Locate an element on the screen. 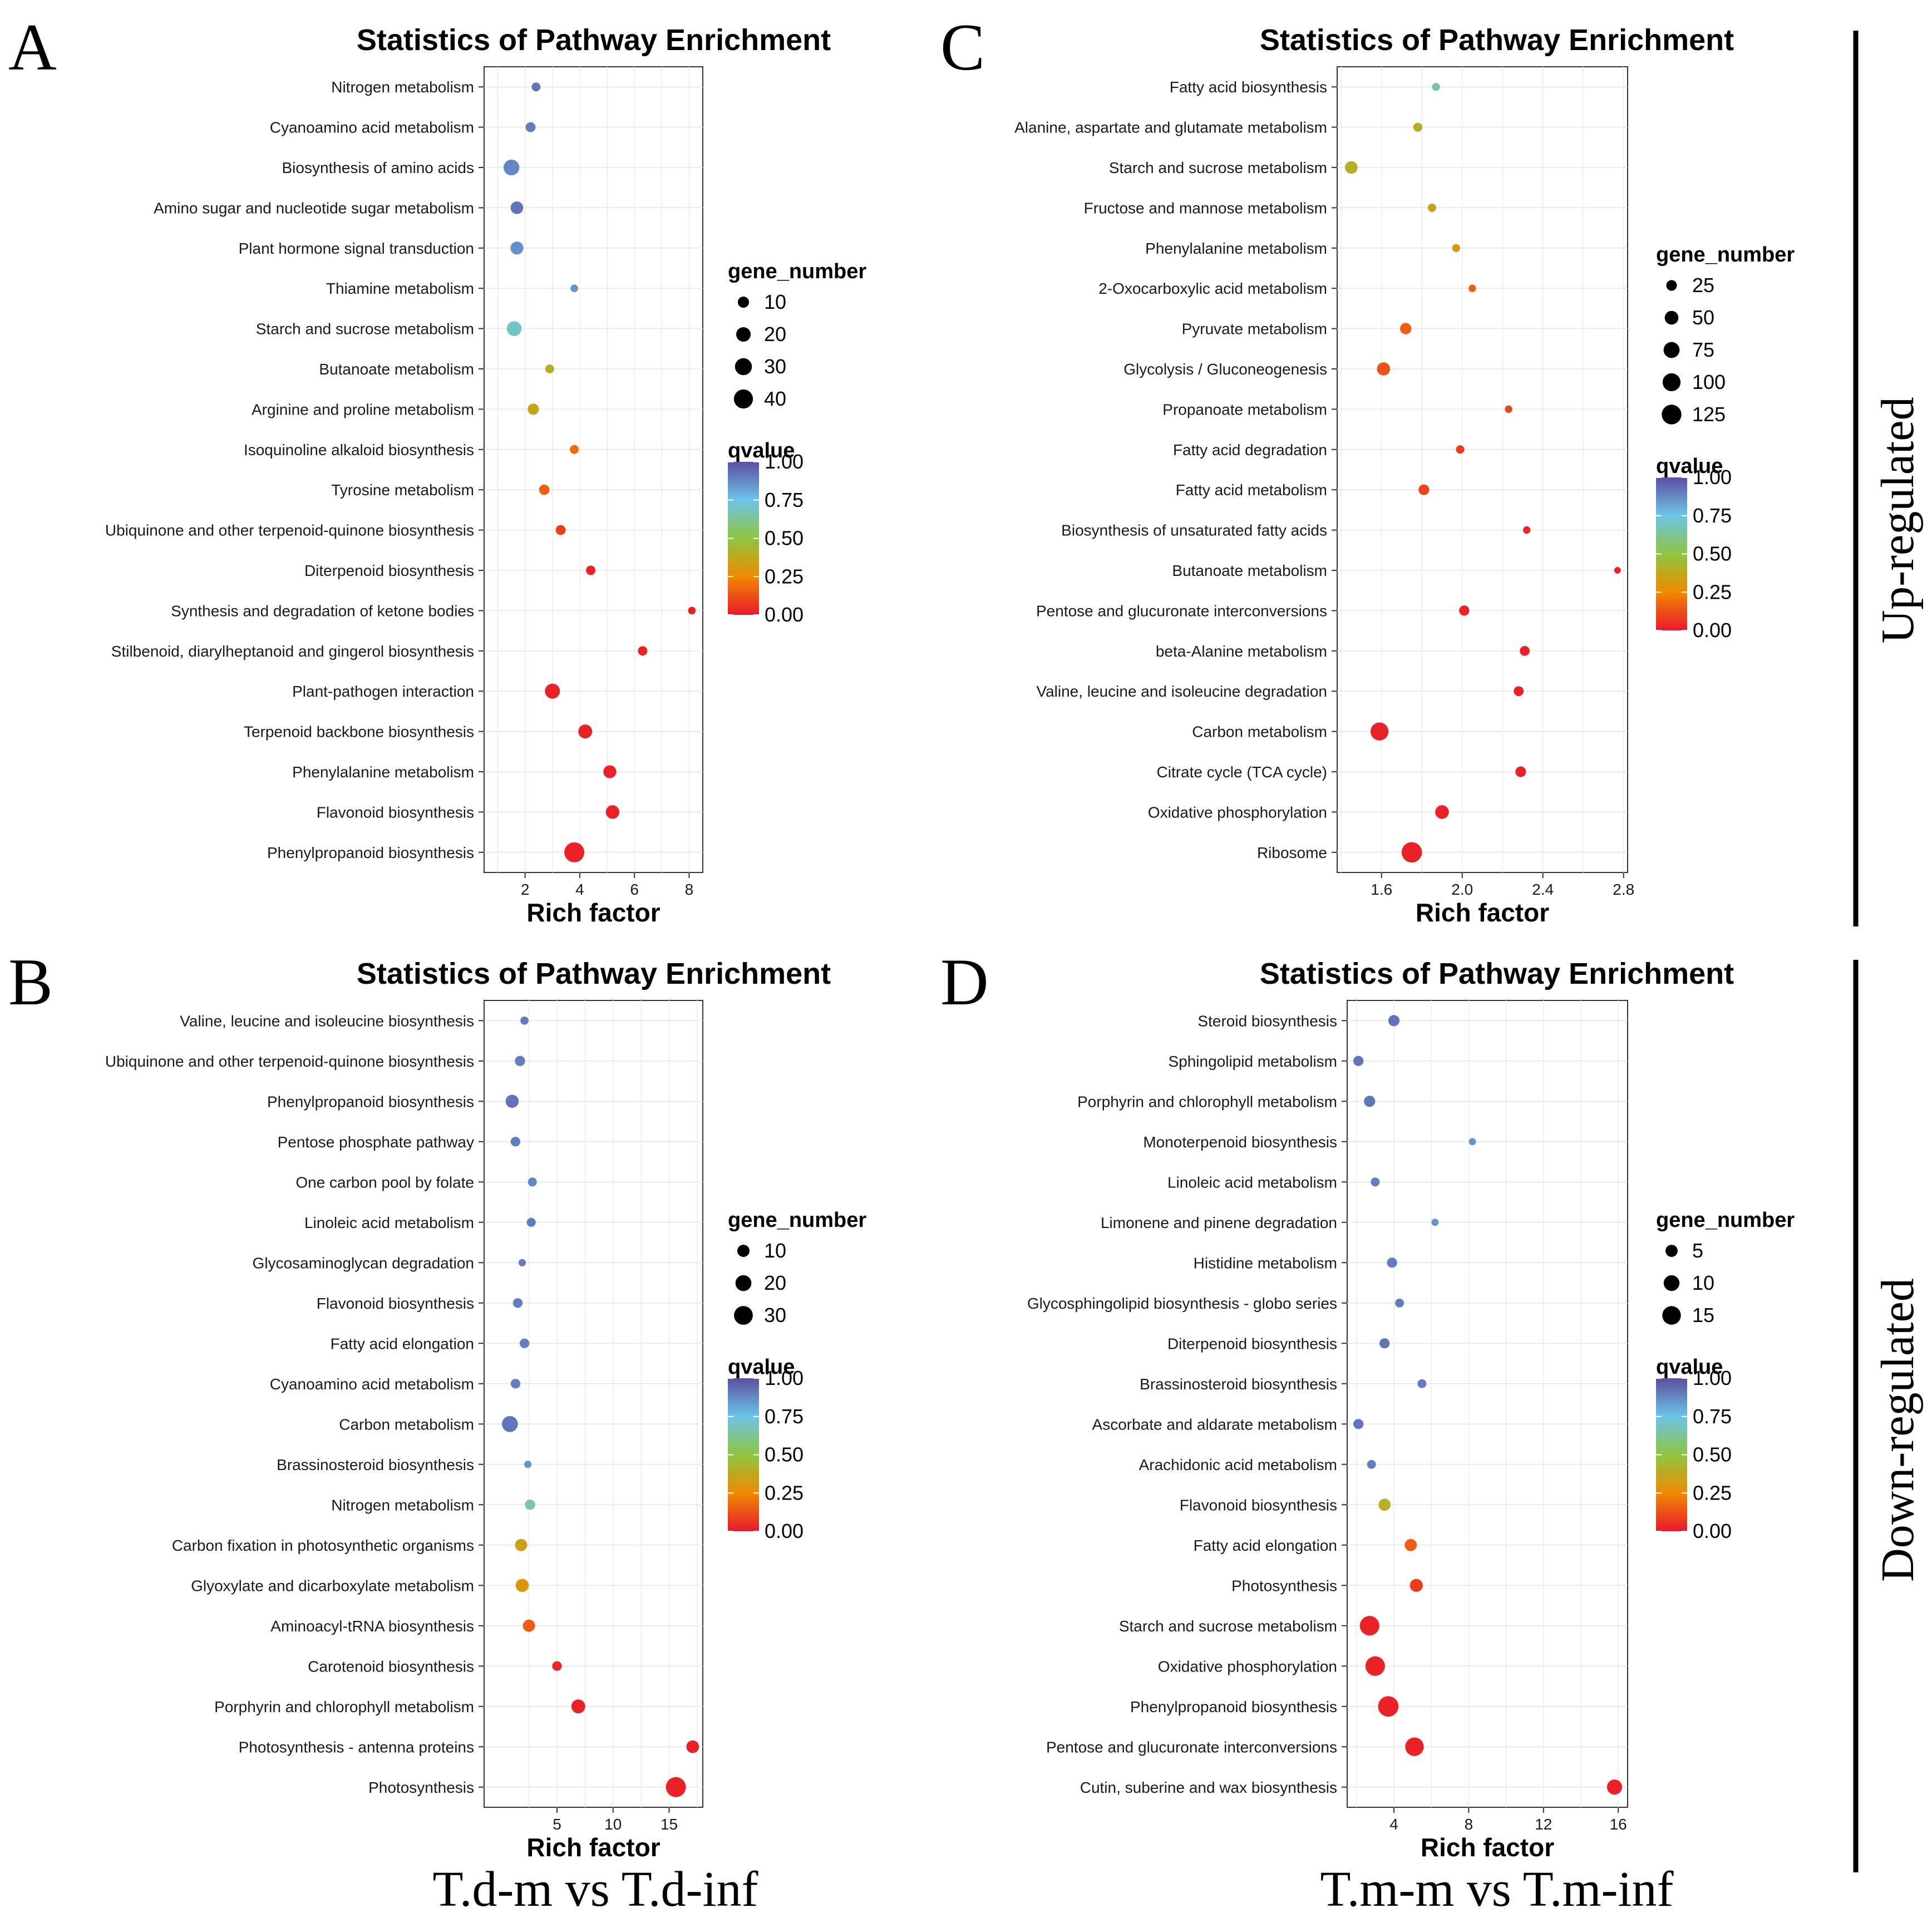 This screenshot has height=1923, width=1932. point-photosynthesis-antenna-proteins is located at coordinates (692, 1747).